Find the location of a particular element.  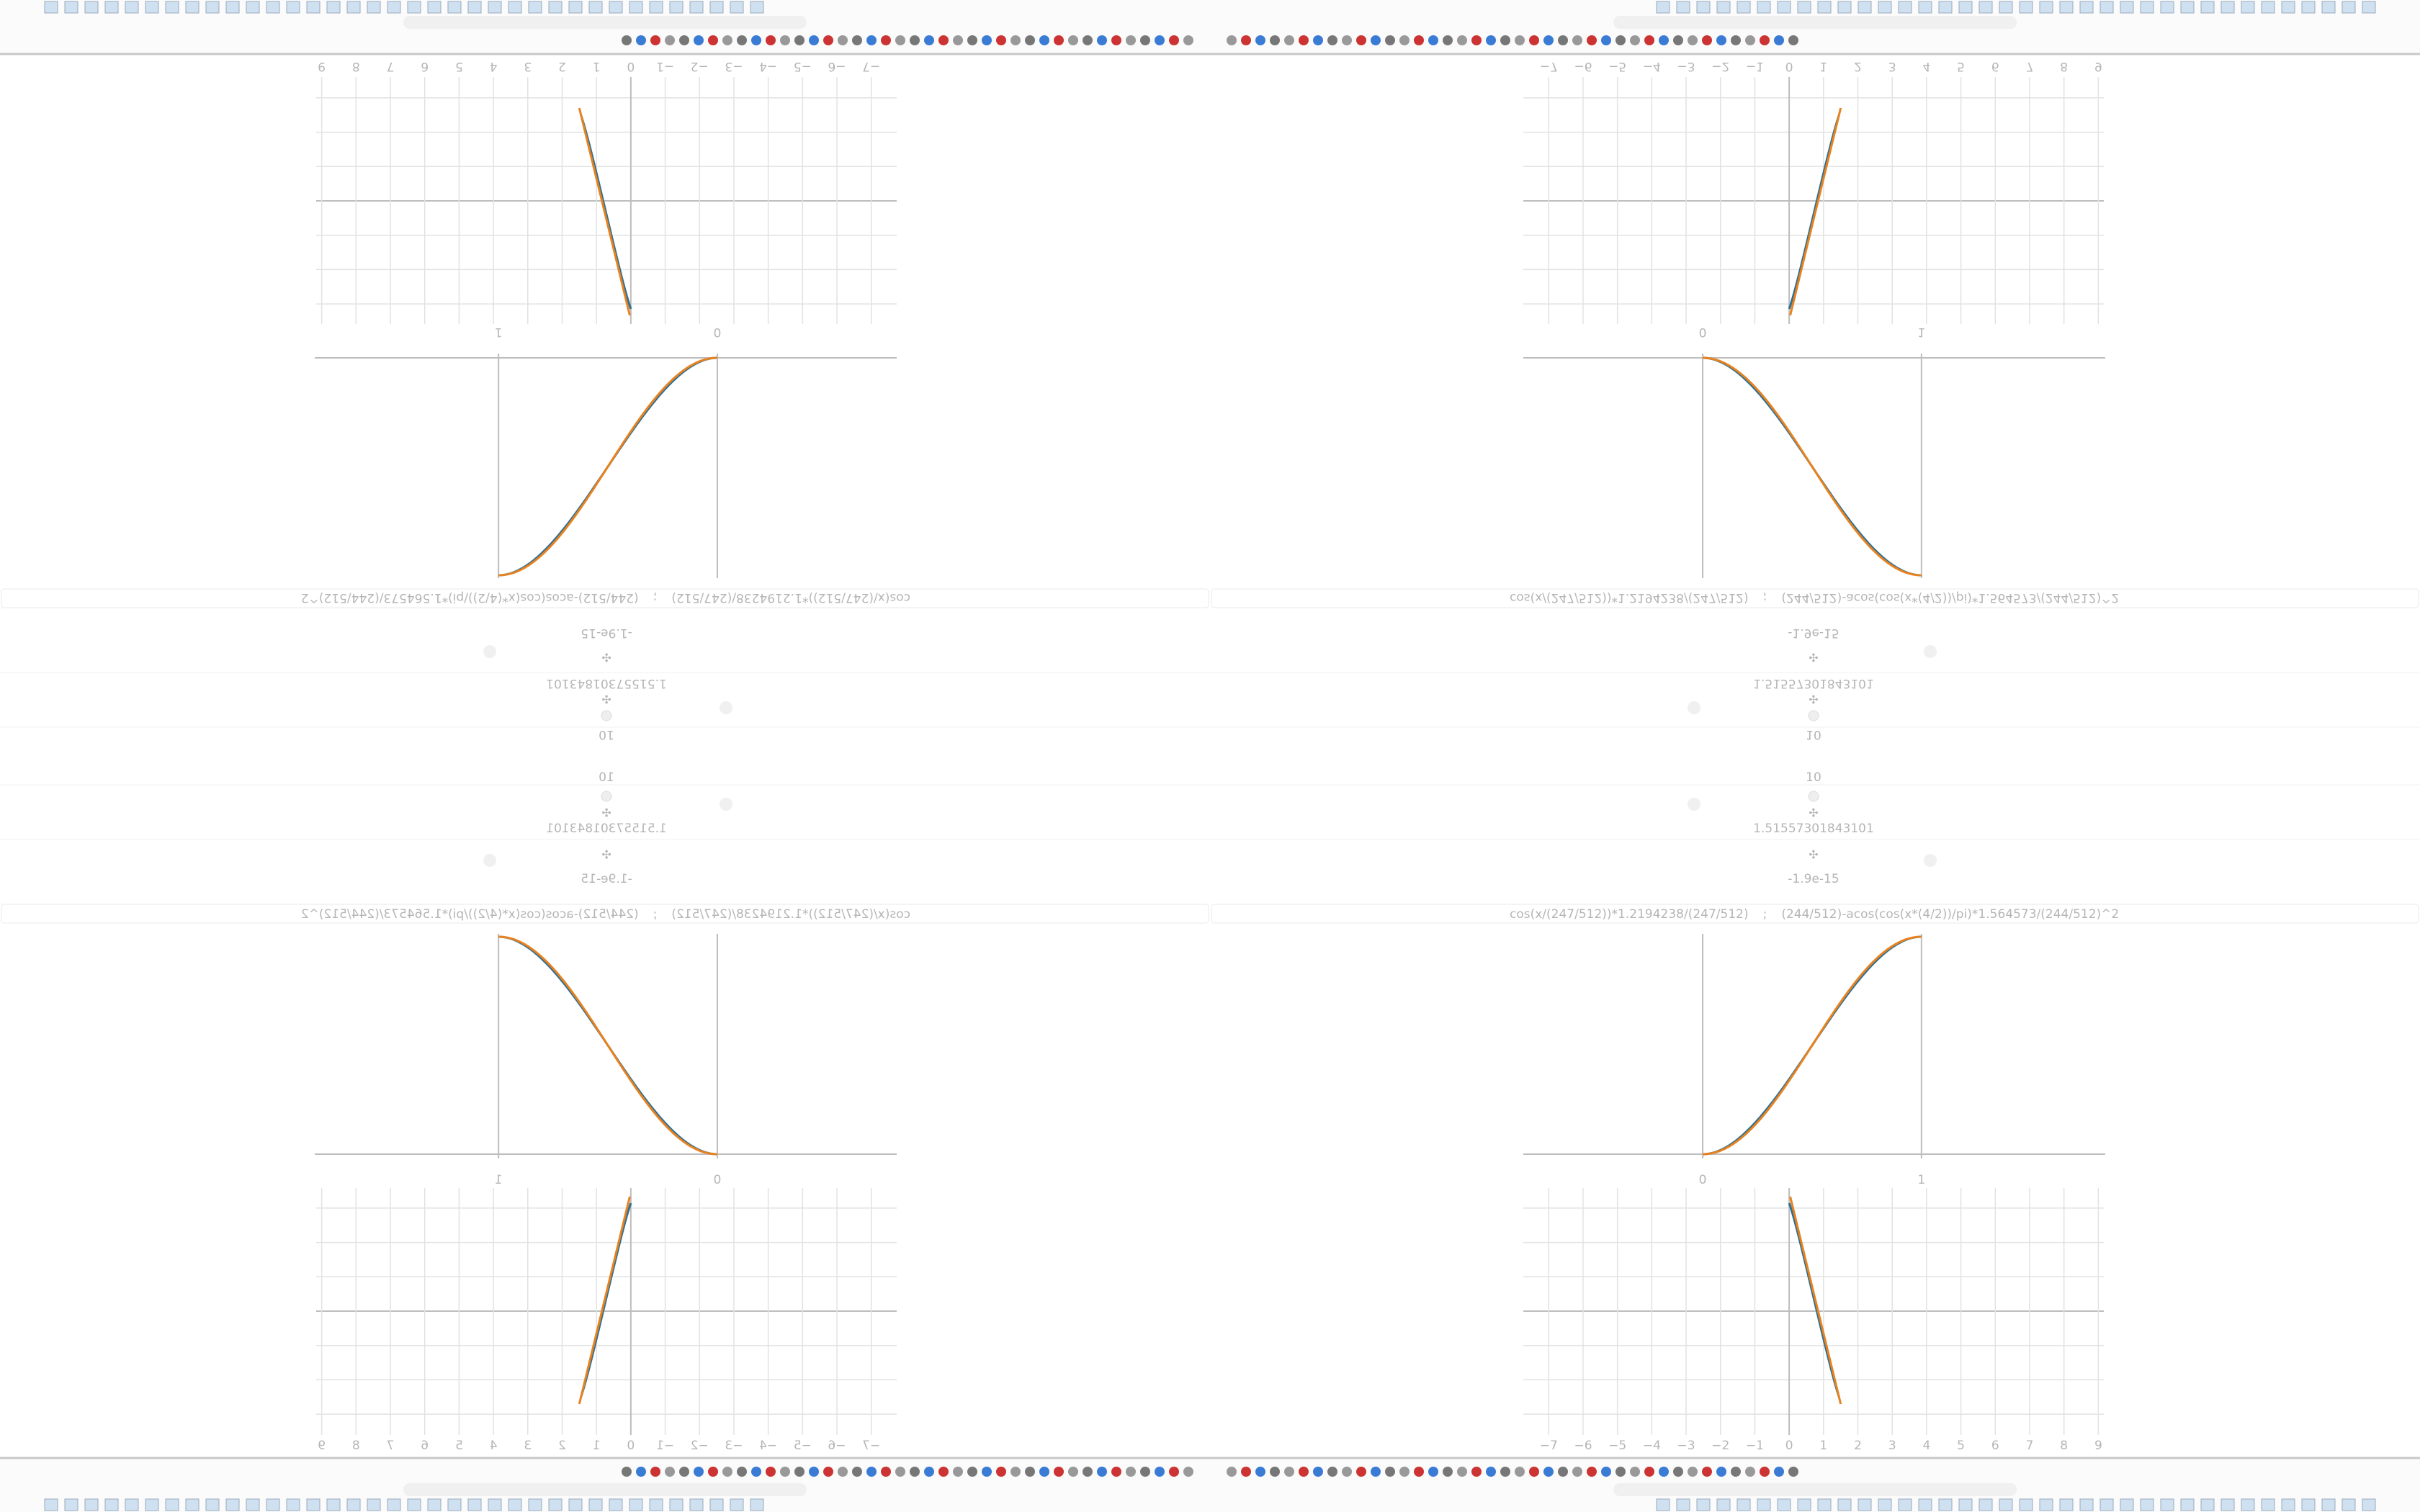

formula-bar is located at coordinates (605, 598).